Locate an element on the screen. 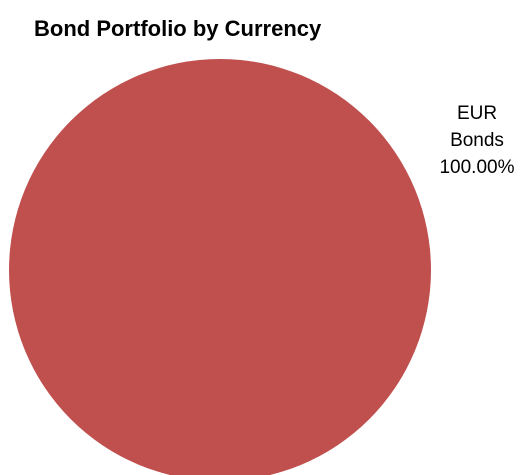  chart-title: Bond Portfolio by Currency is located at coordinates (178, 28).